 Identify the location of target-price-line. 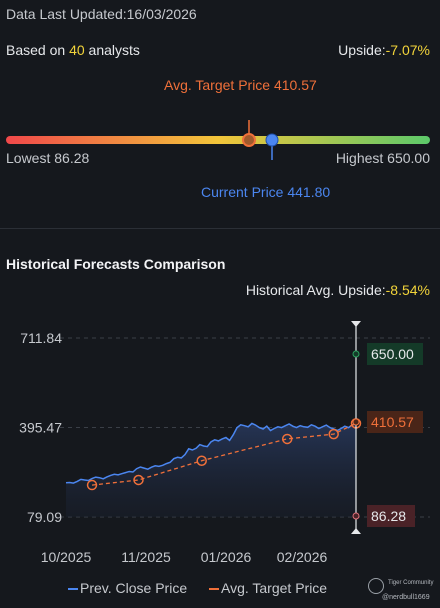
(224, 454).